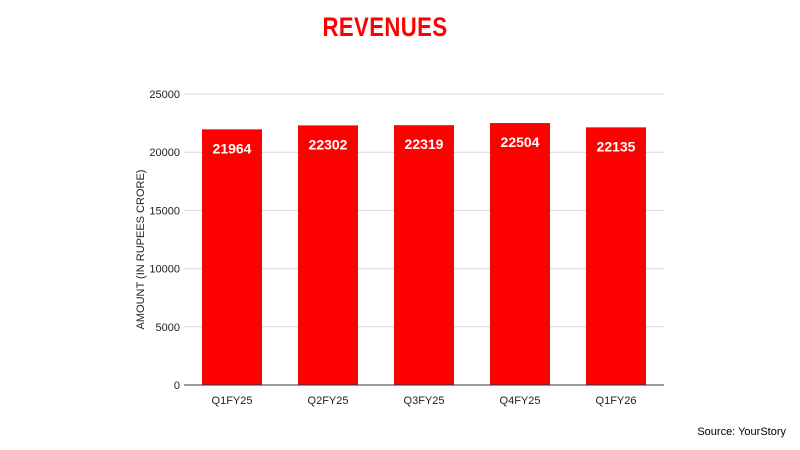 The width and height of the screenshot is (800, 450). What do you see at coordinates (164, 240) in the screenshot?
I see `y-axis-ticks: 0 5000 10000 15000 20000 25000` at bounding box center [164, 240].